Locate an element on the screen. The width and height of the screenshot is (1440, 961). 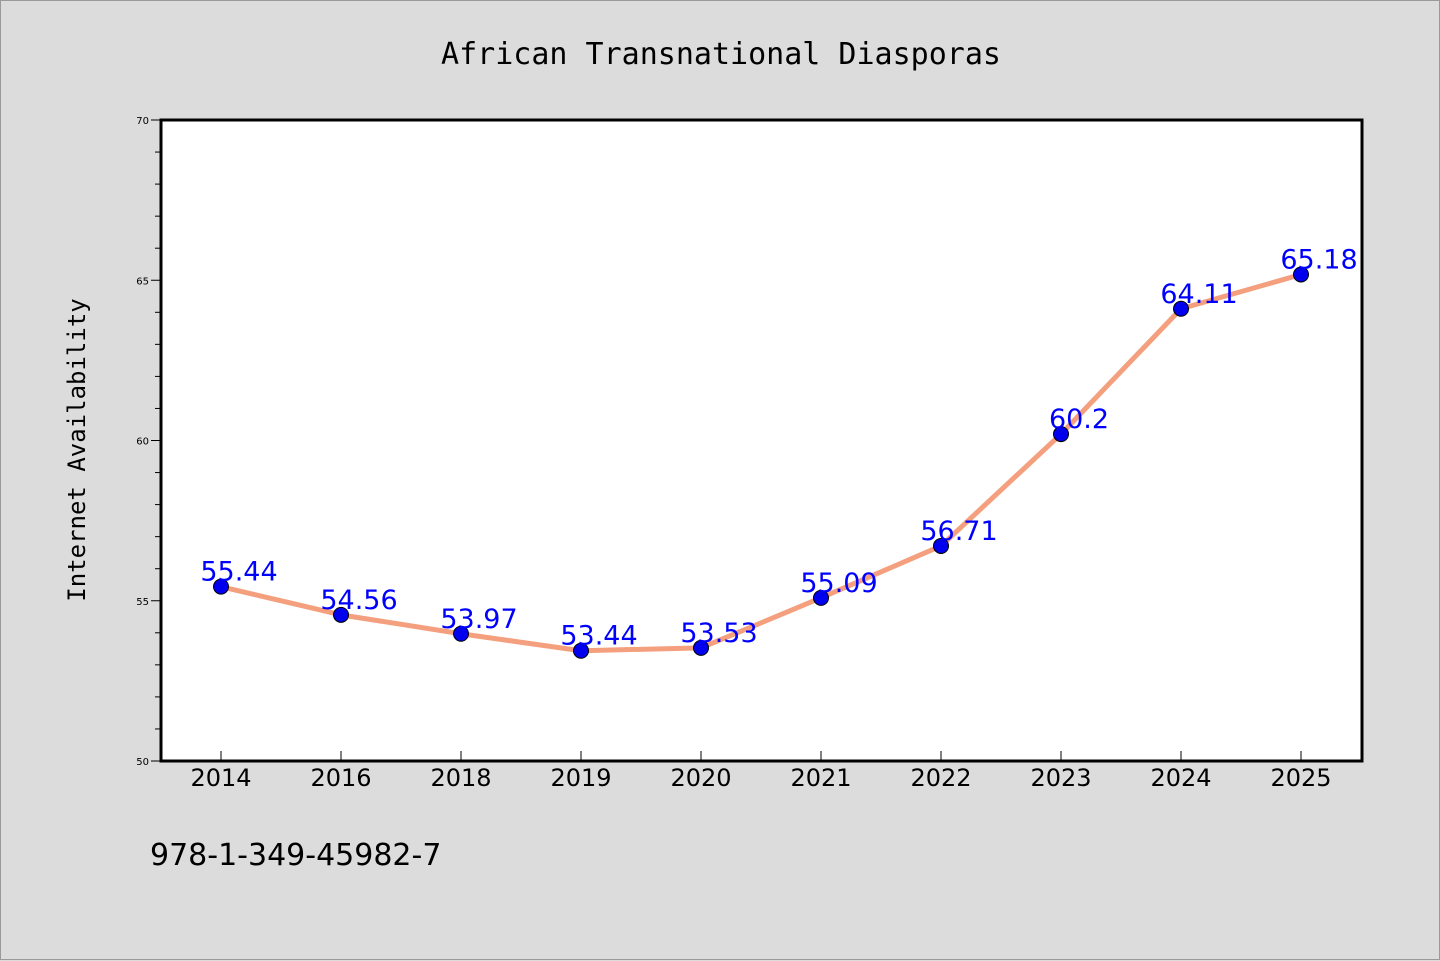
chart-title: African Transnational Diasporas is located at coordinates (721, 54).